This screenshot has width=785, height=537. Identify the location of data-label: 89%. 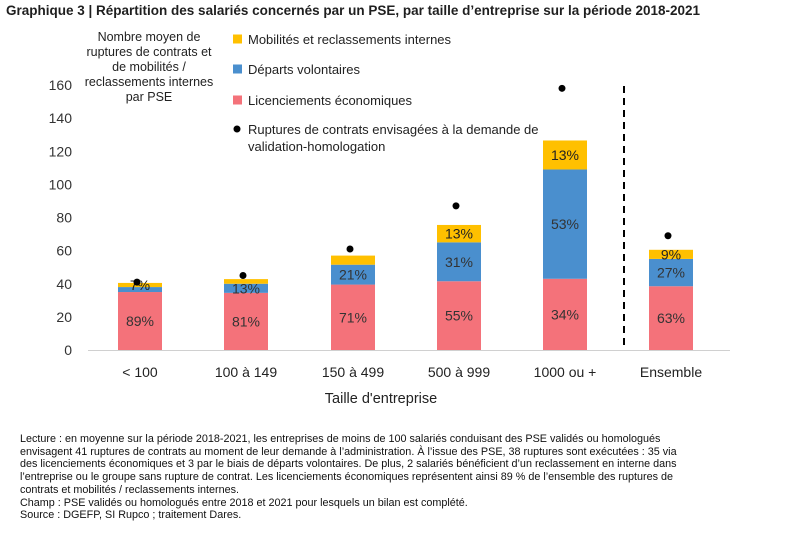
(140, 321).